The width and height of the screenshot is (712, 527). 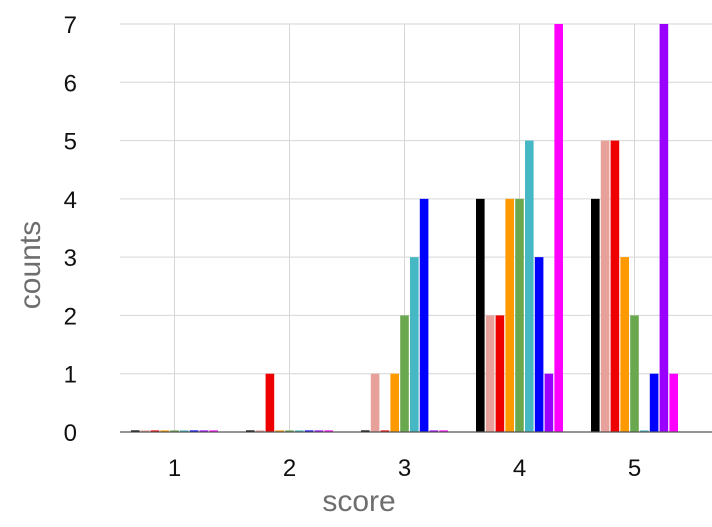 What do you see at coordinates (634, 468) in the screenshot?
I see `x-tick-label: 5` at bounding box center [634, 468].